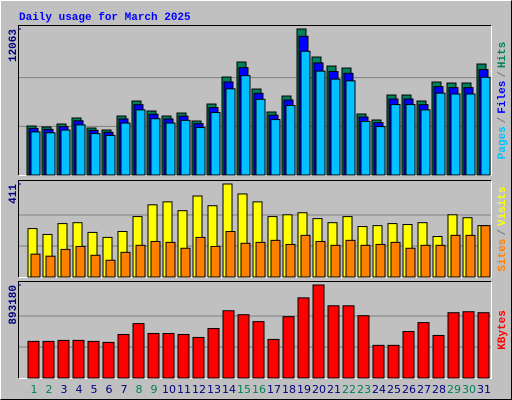 This screenshot has height=400, width=512. What do you see at coordinates (244, 389) in the screenshot?
I see `x-tick-label: 15` at bounding box center [244, 389].